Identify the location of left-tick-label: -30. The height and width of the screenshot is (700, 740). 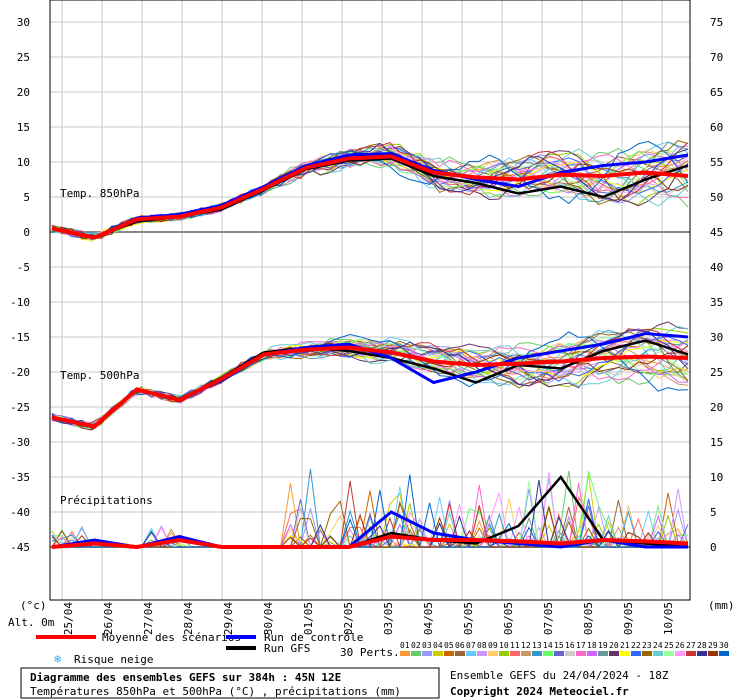
(20, 442).